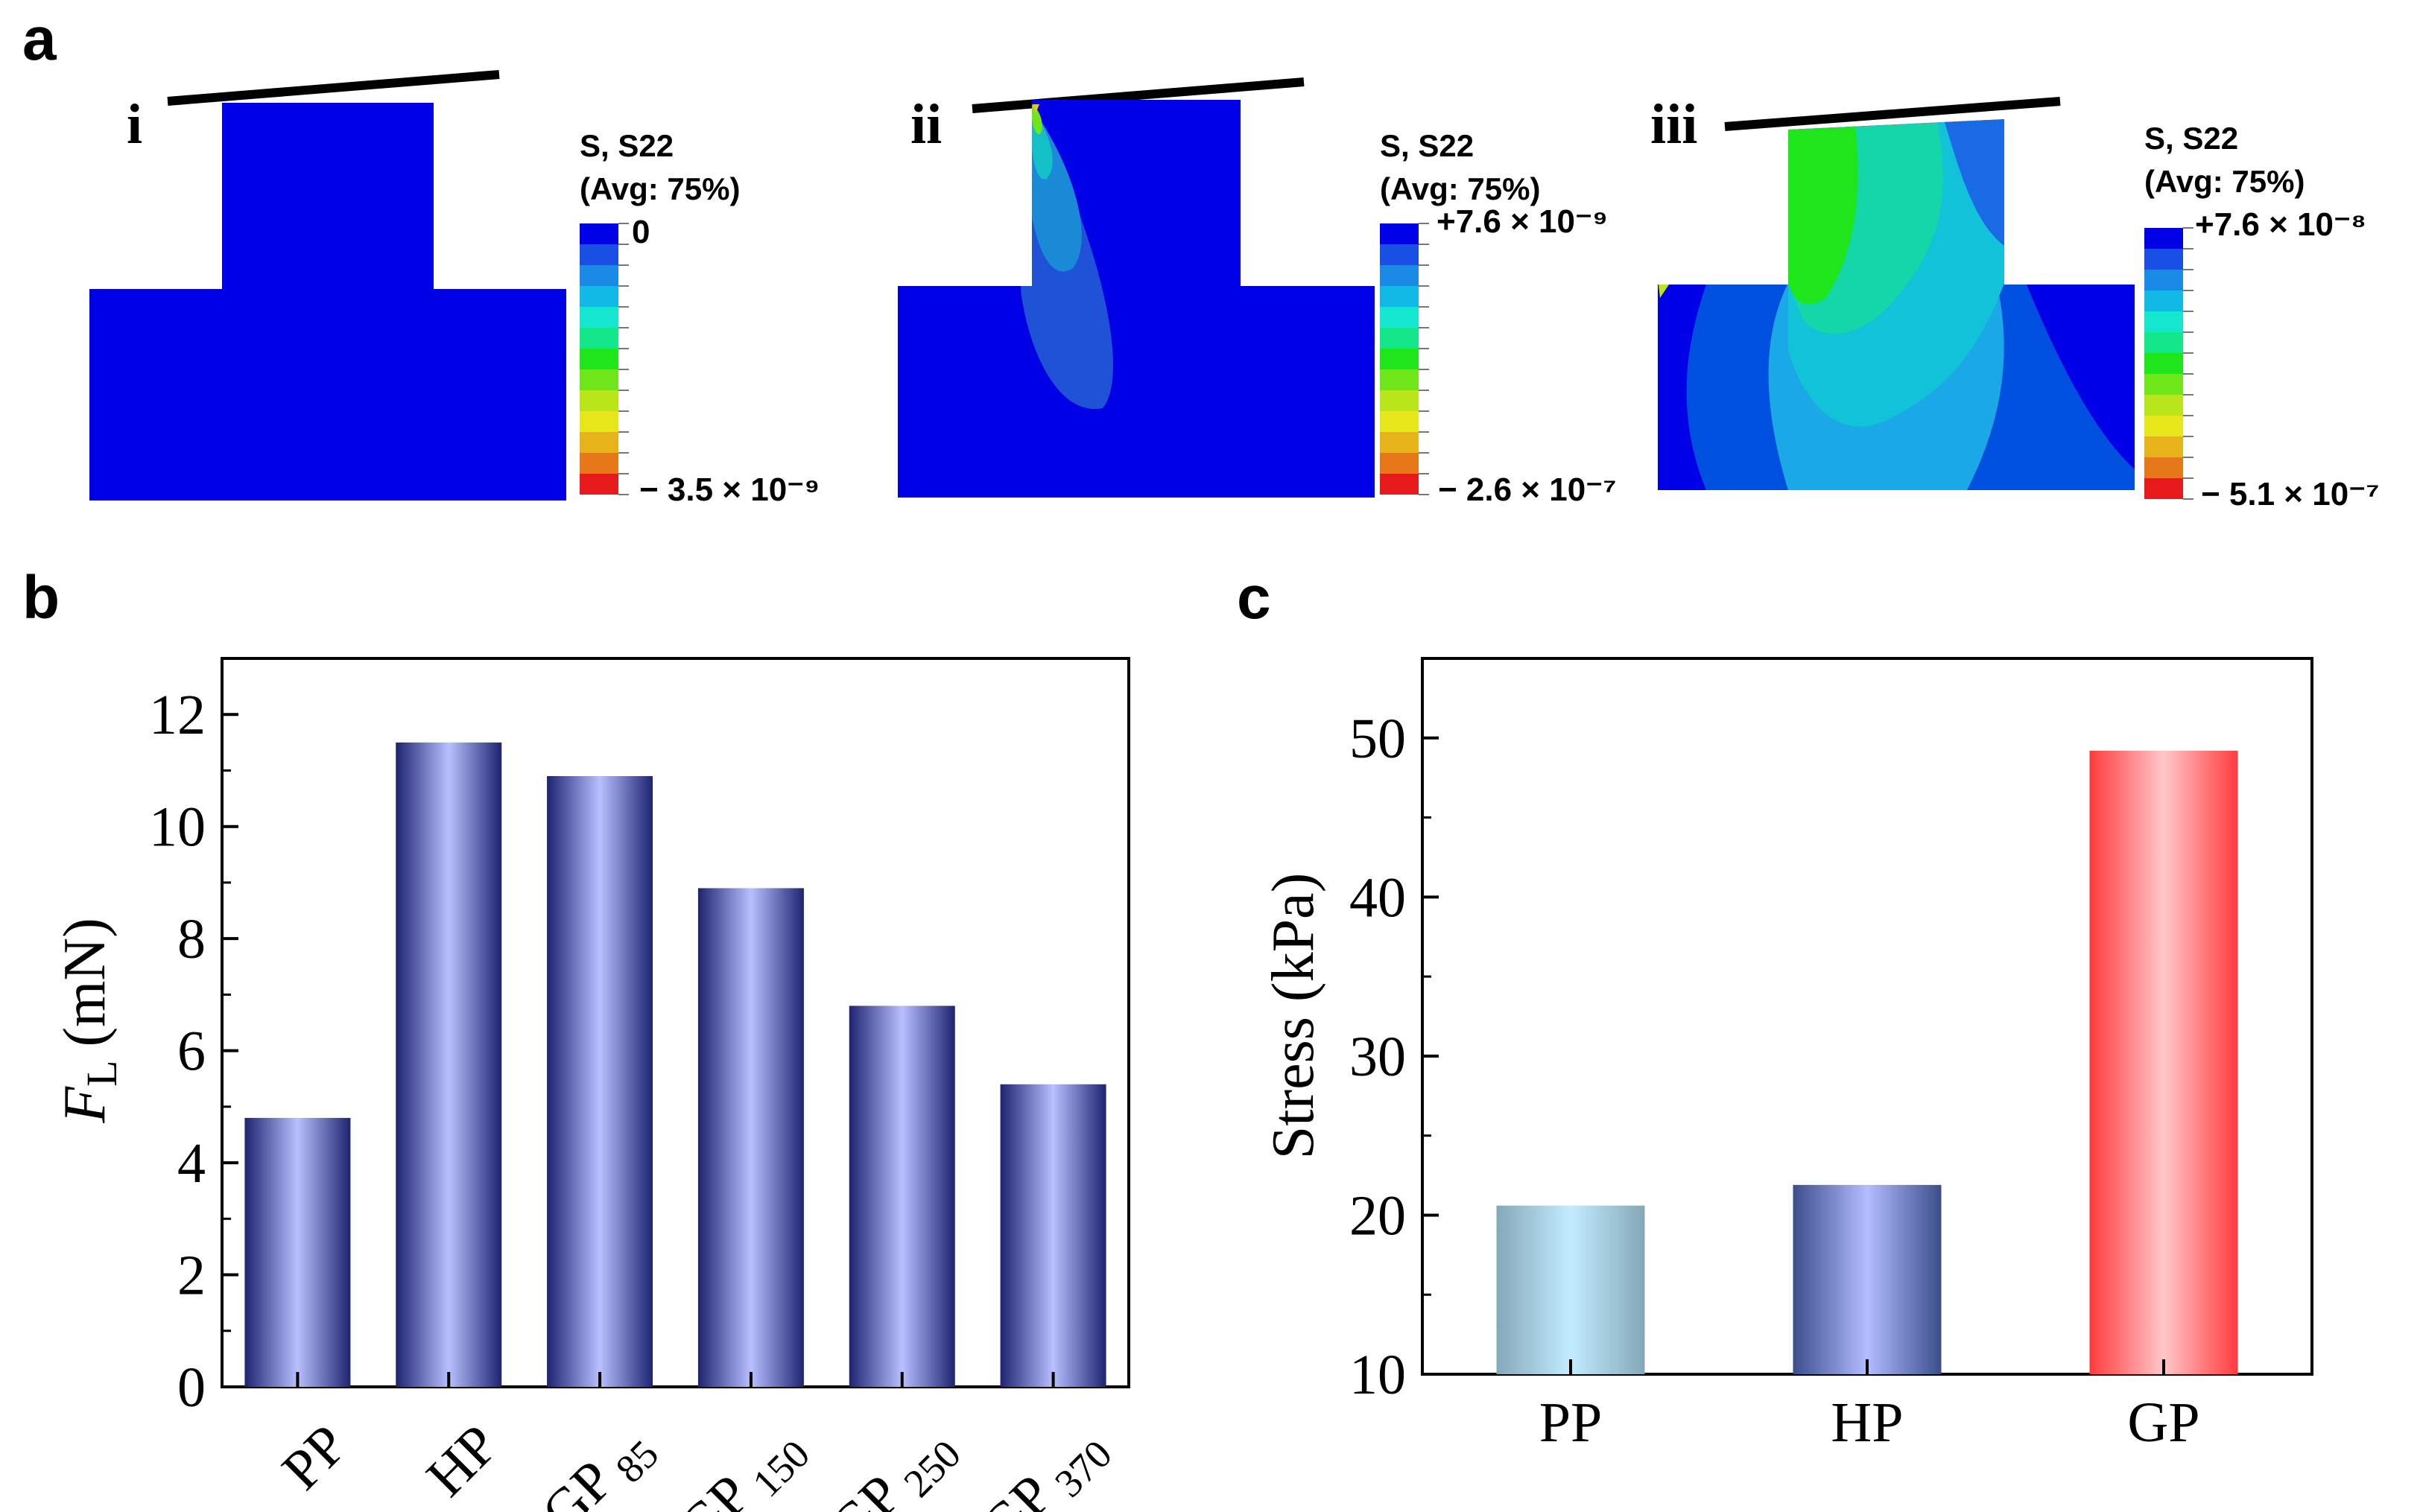  What do you see at coordinates (1528, 489) in the screenshot?
I see `legend-min-ii: − 2.6 × 10⁻⁷` at bounding box center [1528, 489].